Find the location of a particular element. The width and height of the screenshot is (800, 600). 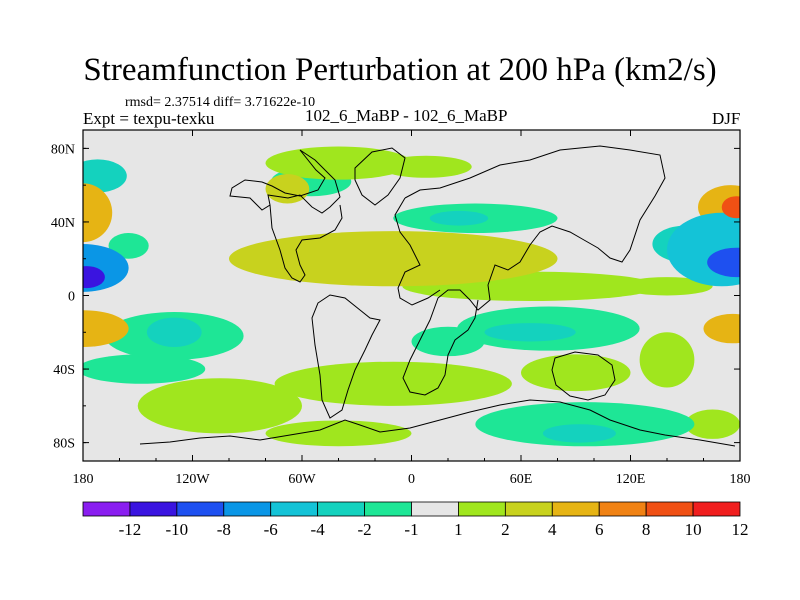

coastline-north-america is located at coordinates (285, 181).